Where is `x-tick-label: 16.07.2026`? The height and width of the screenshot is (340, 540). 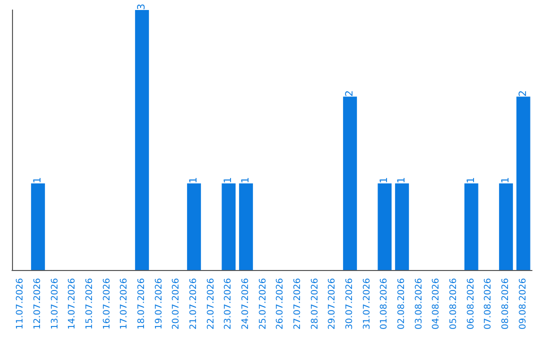
x-tick-label: 16.07.2026 is located at coordinates (107, 304).